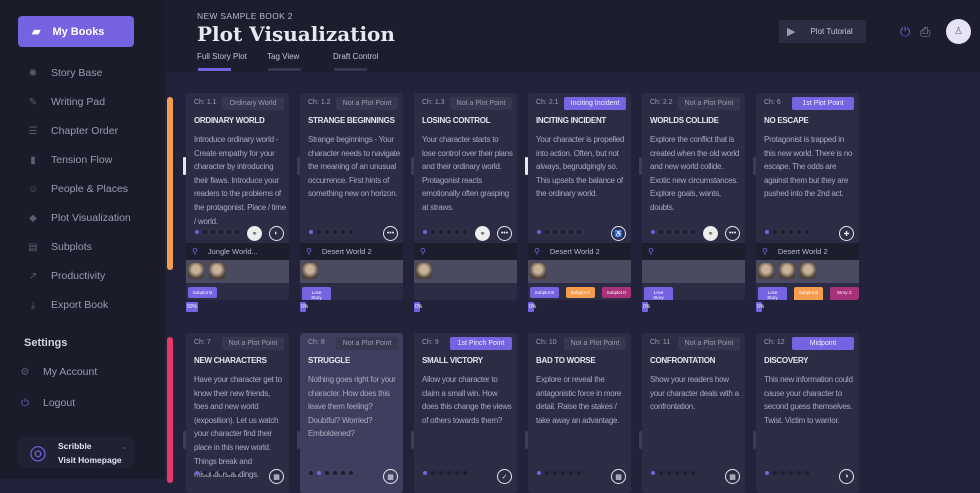 The image size is (980, 493). Describe the element at coordinates (844, 293) in the screenshot. I see `subplot-tag: Story C` at that location.